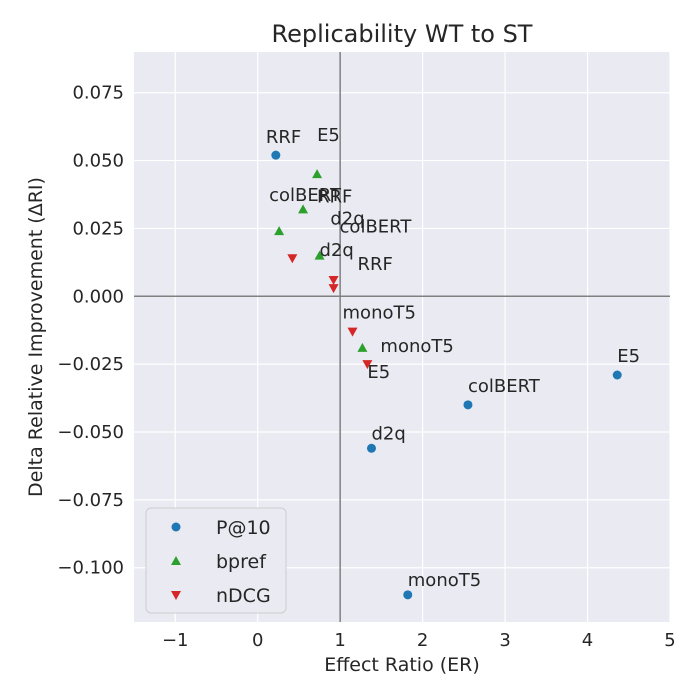 The width and height of the screenshot is (700, 700). What do you see at coordinates (90, 500) in the screenshot?
I see `y-tick-label: −0.075` at bounding box center [90, 500].